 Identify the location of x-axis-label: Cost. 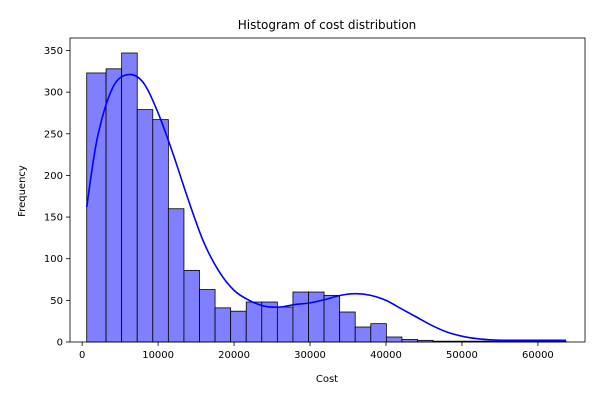
(327, 379).